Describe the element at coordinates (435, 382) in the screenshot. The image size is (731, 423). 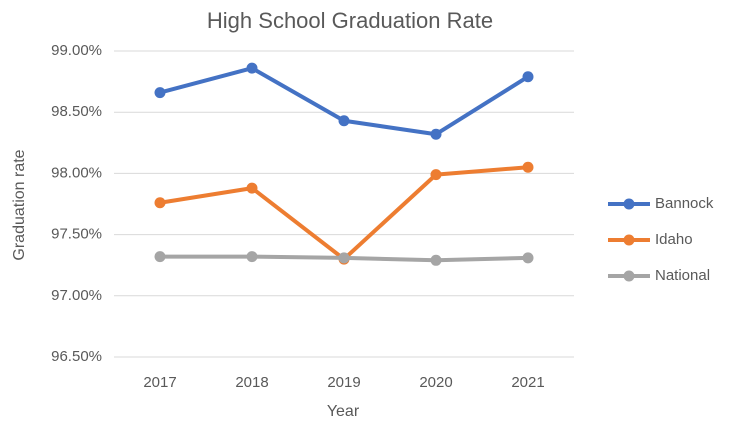
I see `x-tick-label: 2020` at that location.